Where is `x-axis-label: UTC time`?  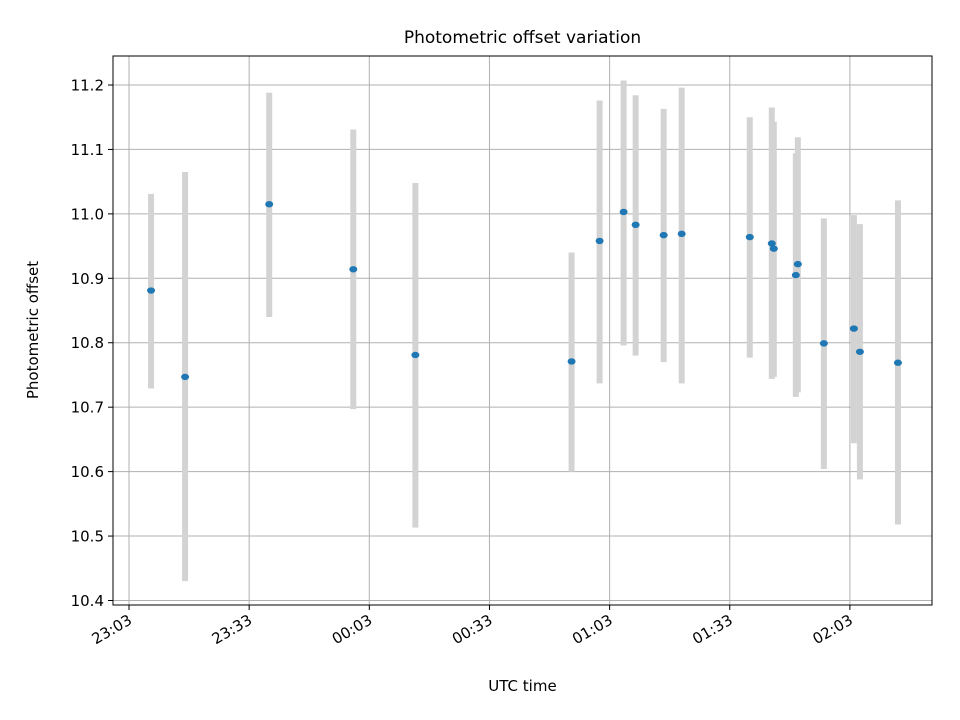
x-axis-label: UTC time is located at coordinates (522, 686).